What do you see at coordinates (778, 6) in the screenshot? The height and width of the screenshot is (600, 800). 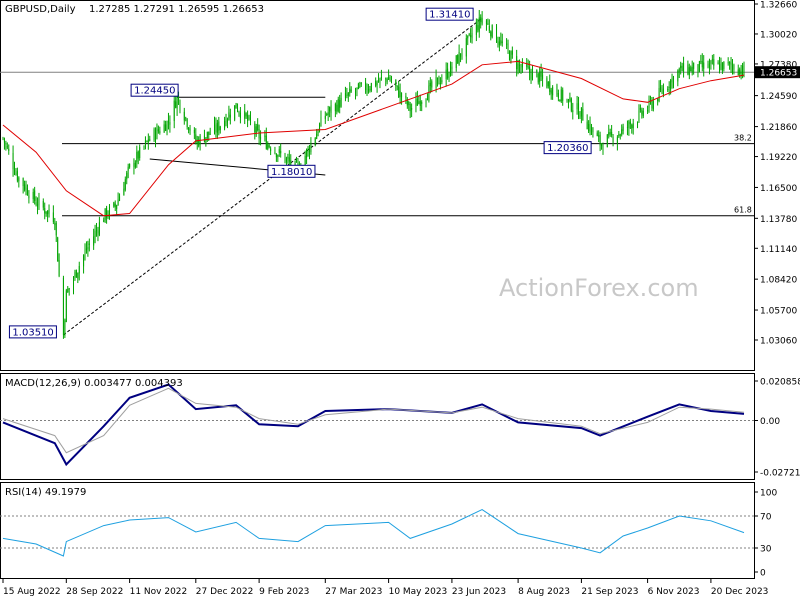 I see `price-tick-label-0: 1.32660` at bounding box center [778, 6].